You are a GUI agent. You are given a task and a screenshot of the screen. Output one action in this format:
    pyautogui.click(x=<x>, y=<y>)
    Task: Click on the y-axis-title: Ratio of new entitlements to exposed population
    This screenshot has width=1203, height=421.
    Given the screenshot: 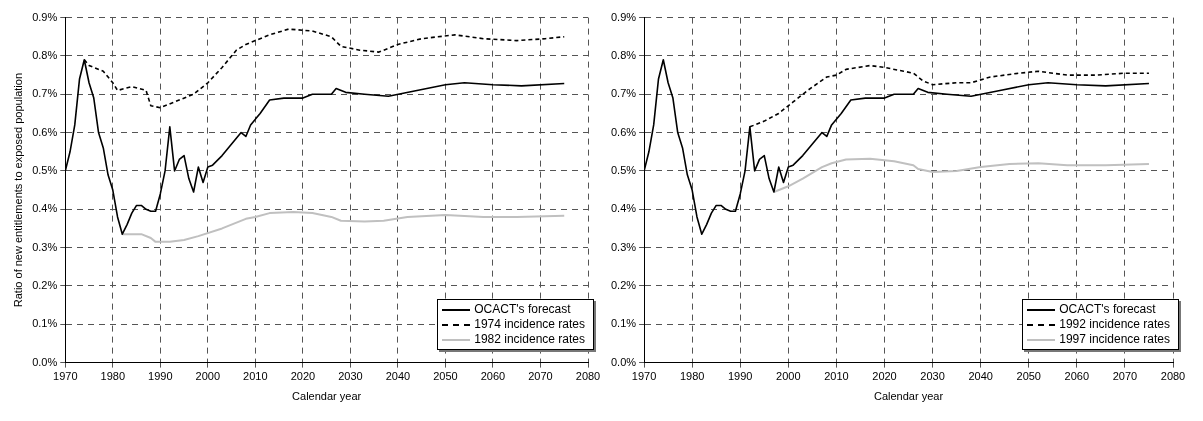 What is the action you would take?
    pyautogui.click(x=17, y=190)
    